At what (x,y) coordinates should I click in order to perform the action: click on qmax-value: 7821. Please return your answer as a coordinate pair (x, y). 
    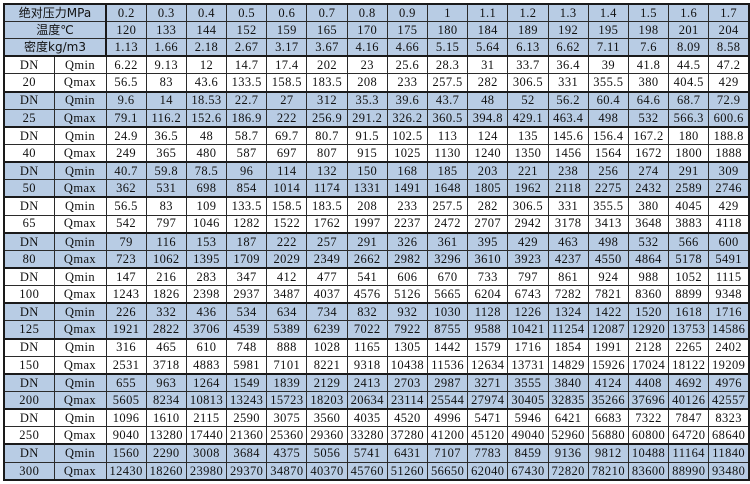
    Looking at the image, I should click on (608, 295).